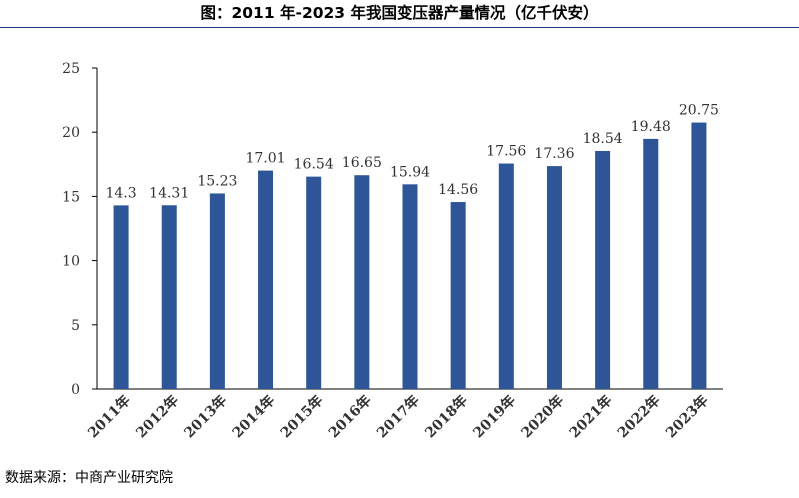  Describe the element at coordinates (120, 193) in the screenshot. I see `data-label: 14.3` at that location.